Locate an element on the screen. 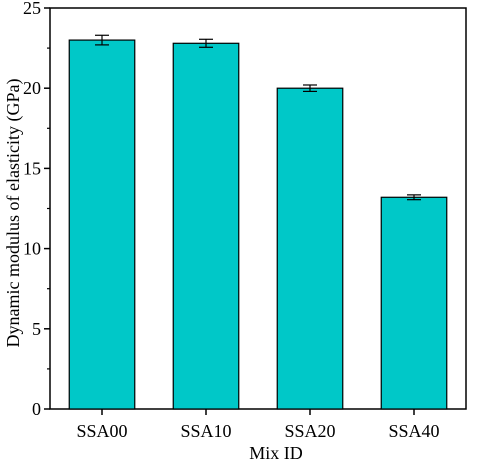 The width and height of the screenshot is (484, 469). x-tick-label-ssa10: SSA10 is located at coordinates (205, 431).